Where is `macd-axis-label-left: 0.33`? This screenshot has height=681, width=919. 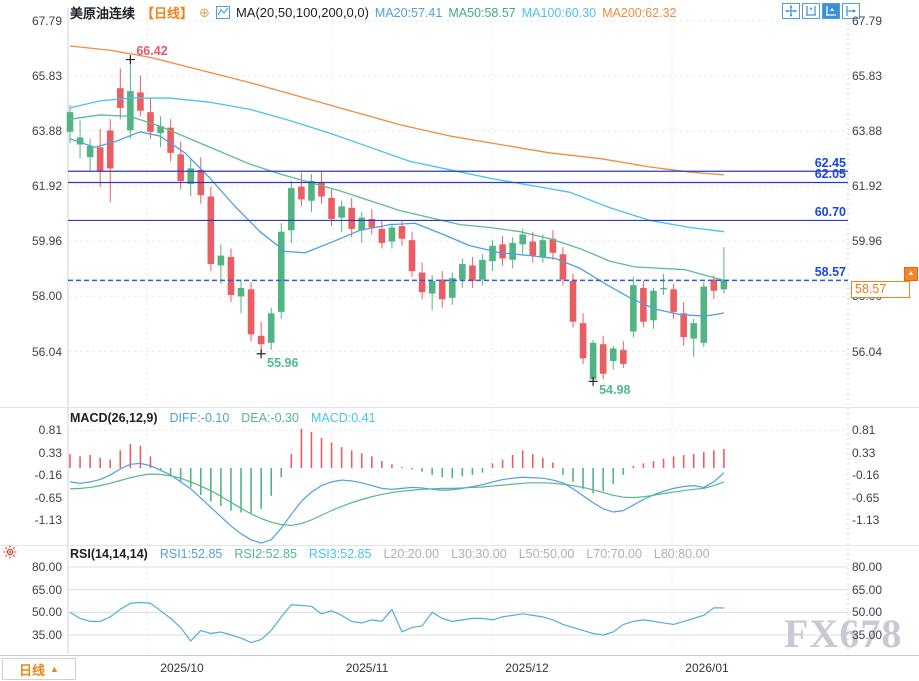
macd-axis-label-left: 0.33 is located at coordinates (50, 452).